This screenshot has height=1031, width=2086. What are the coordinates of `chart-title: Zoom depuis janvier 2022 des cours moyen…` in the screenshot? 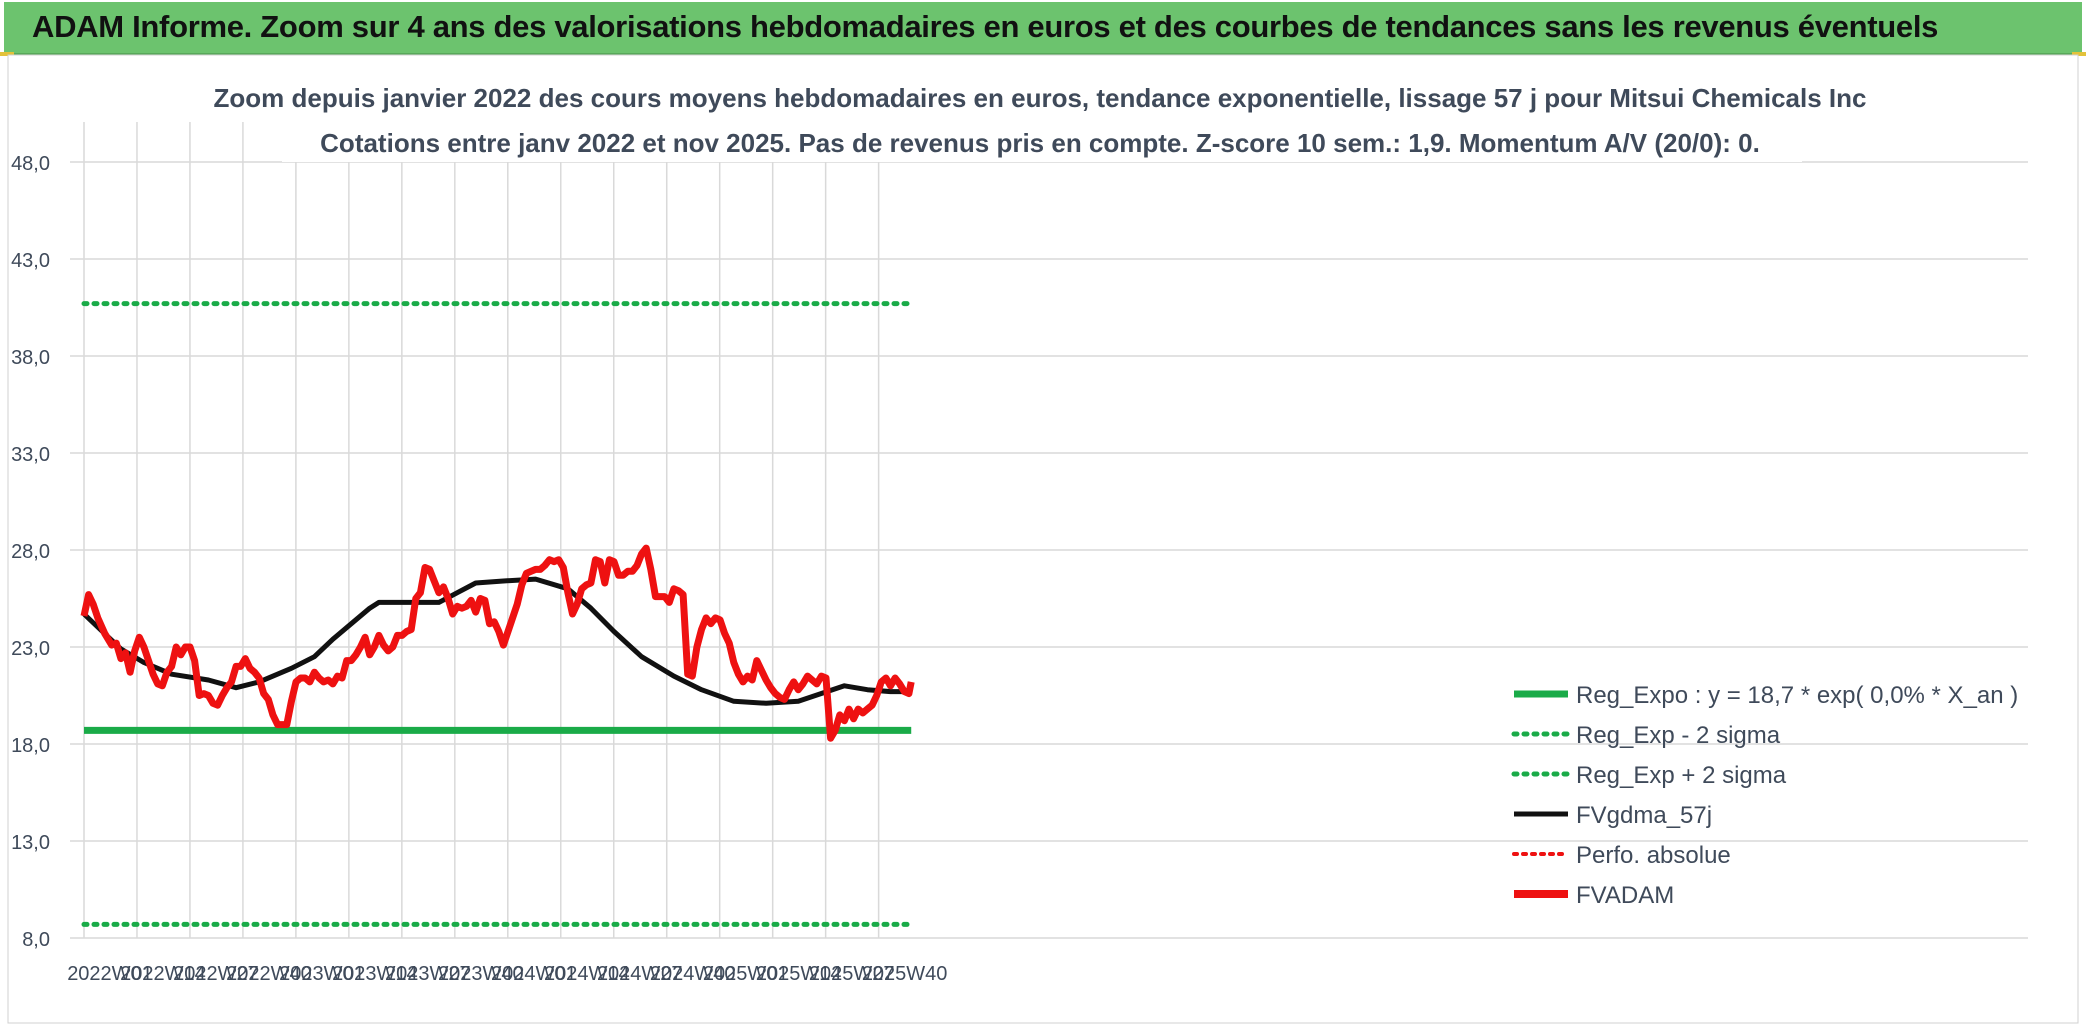 It's located at (1040, 98).